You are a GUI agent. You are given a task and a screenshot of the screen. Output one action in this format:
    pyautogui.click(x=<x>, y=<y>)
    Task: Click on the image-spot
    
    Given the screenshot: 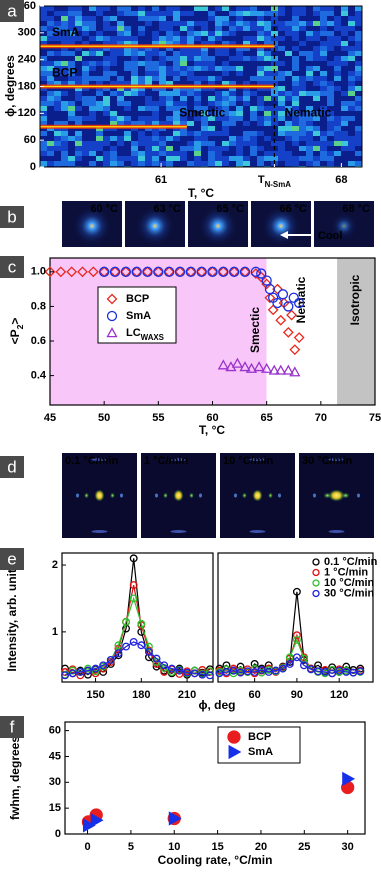 What is the action you would take?
    pyautogui.click(x=257, y=495)
    